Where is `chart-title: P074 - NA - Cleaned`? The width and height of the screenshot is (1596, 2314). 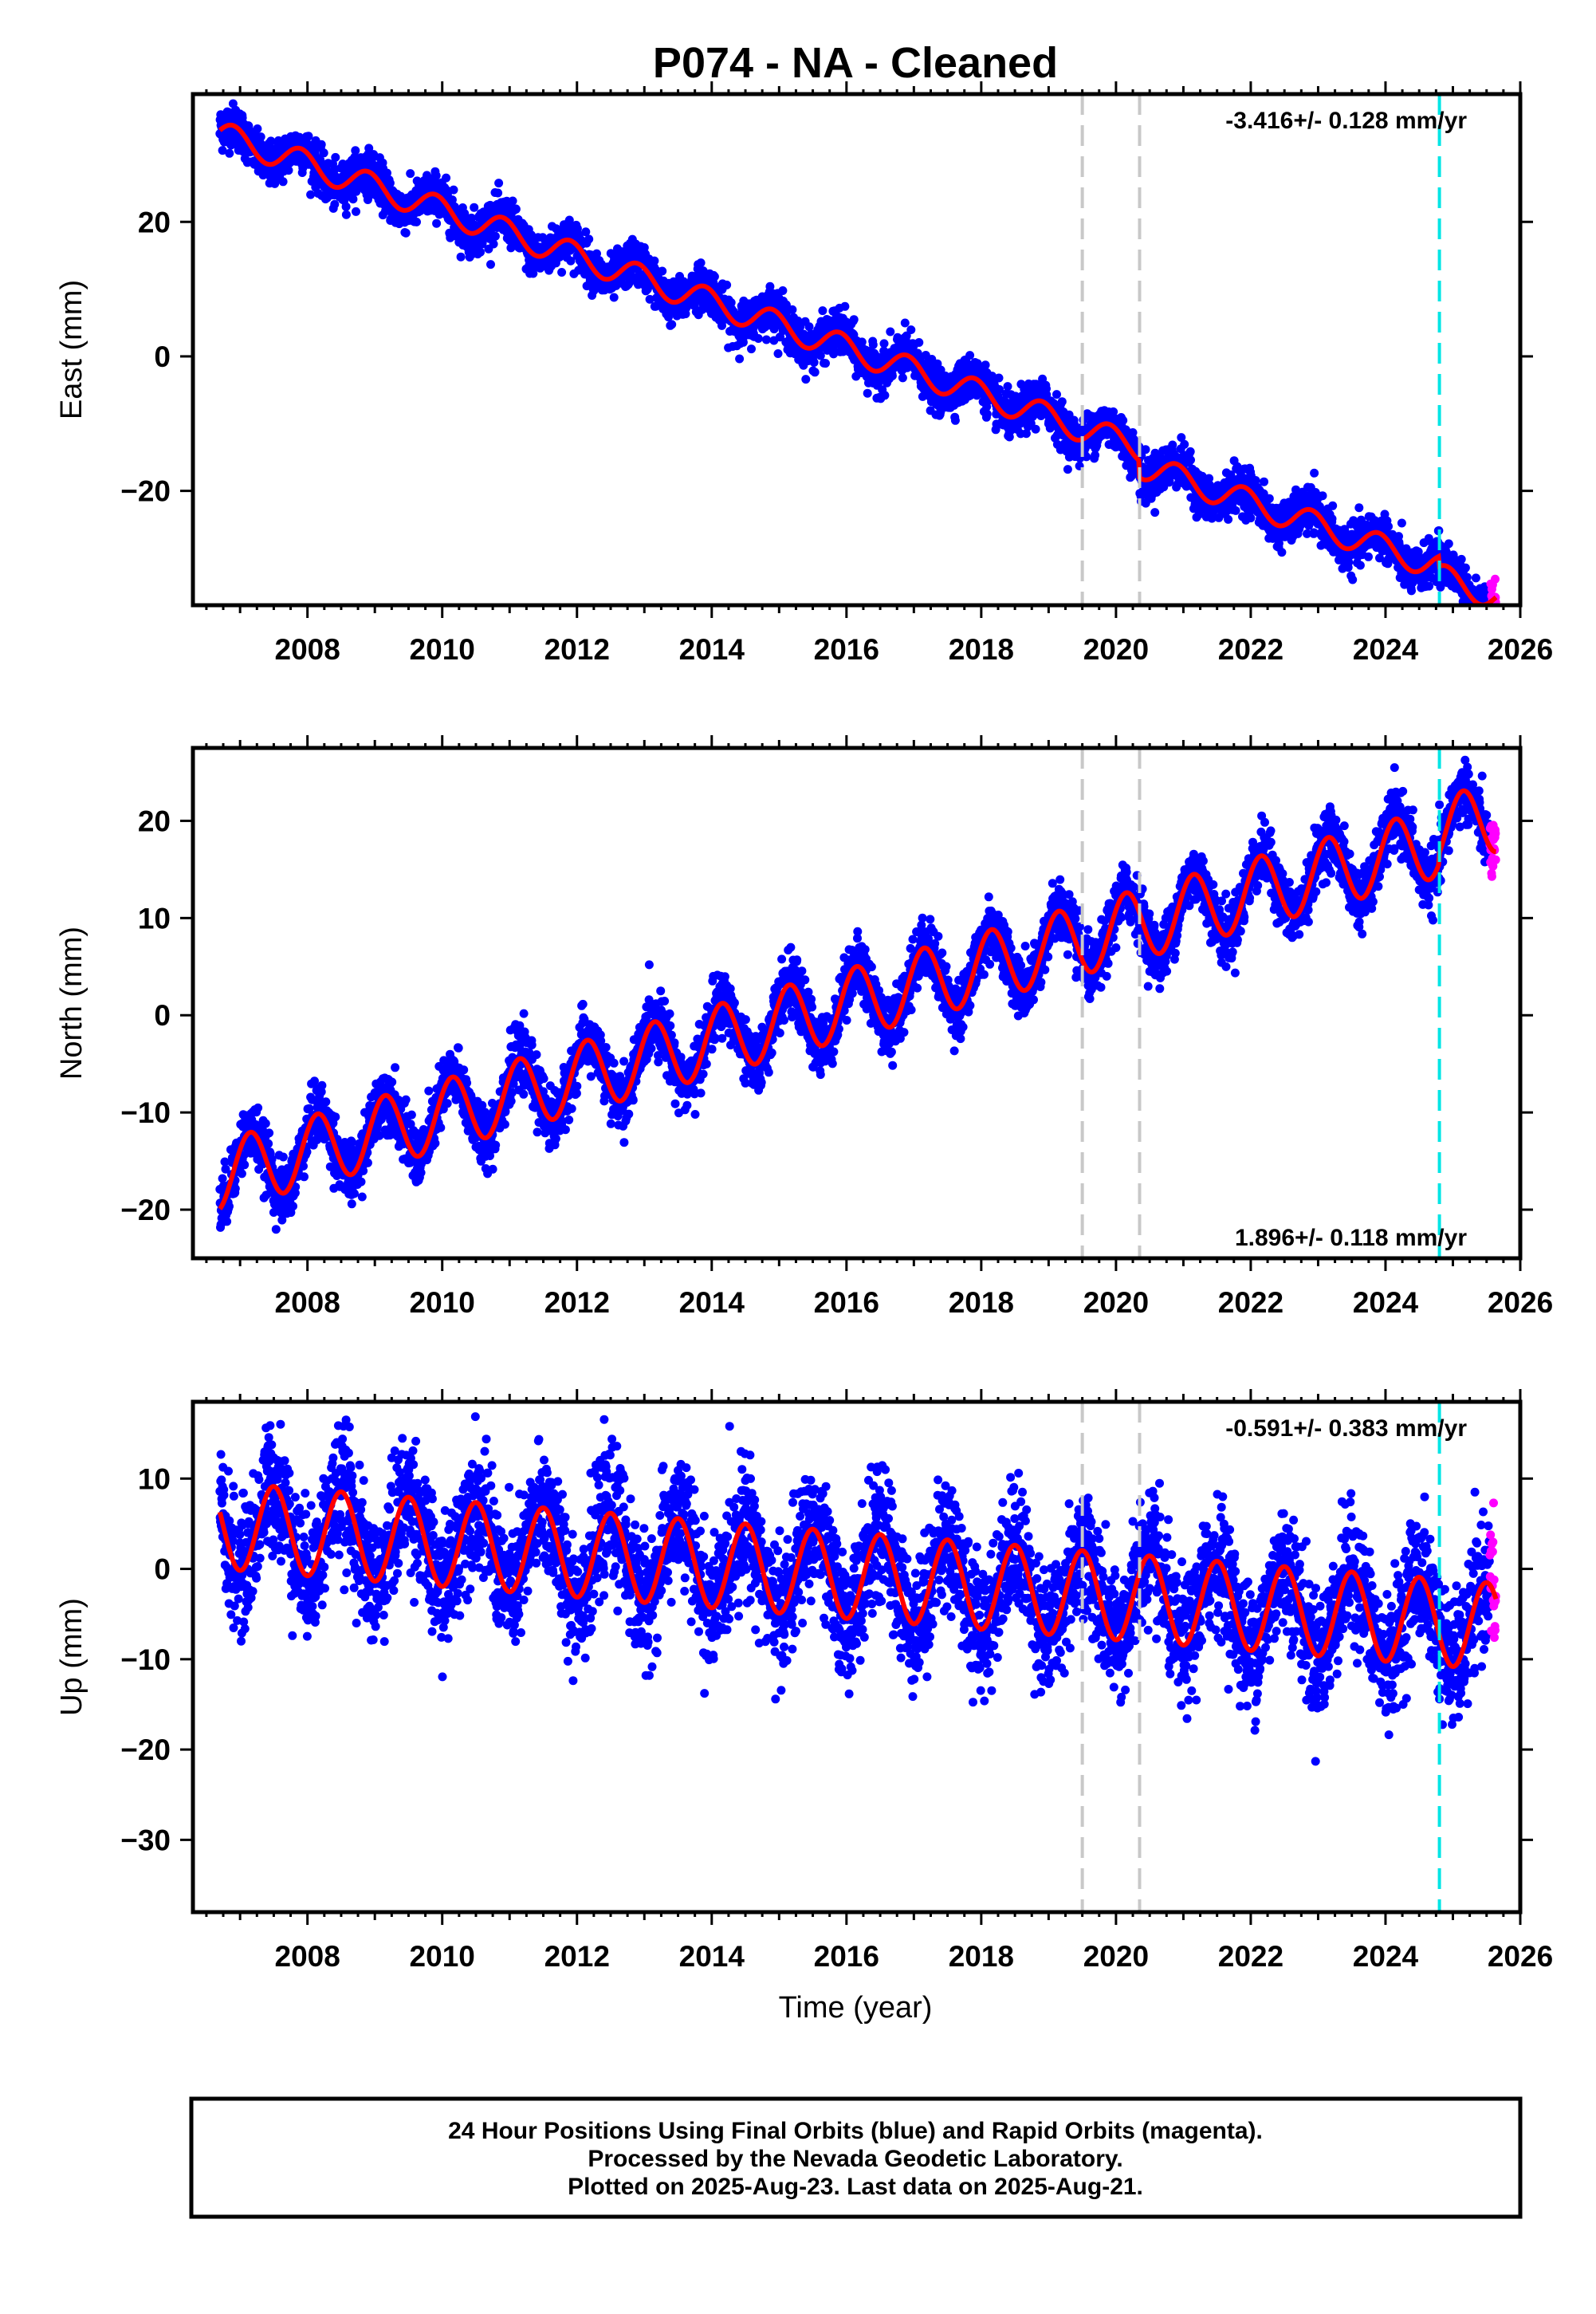
chart-title: P074 - NA - Cleaned is located at coordinates (855, 63).